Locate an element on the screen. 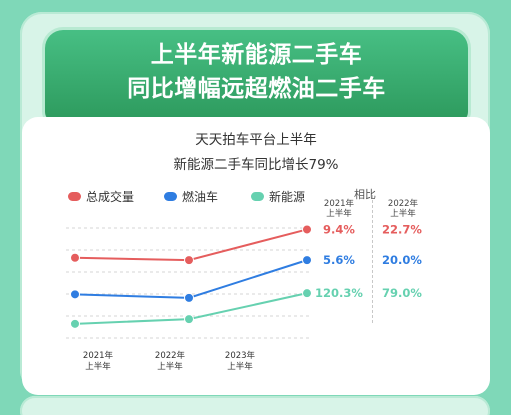  compare-value-nev-col1: 120.3% is located at coordinates (339, 293).